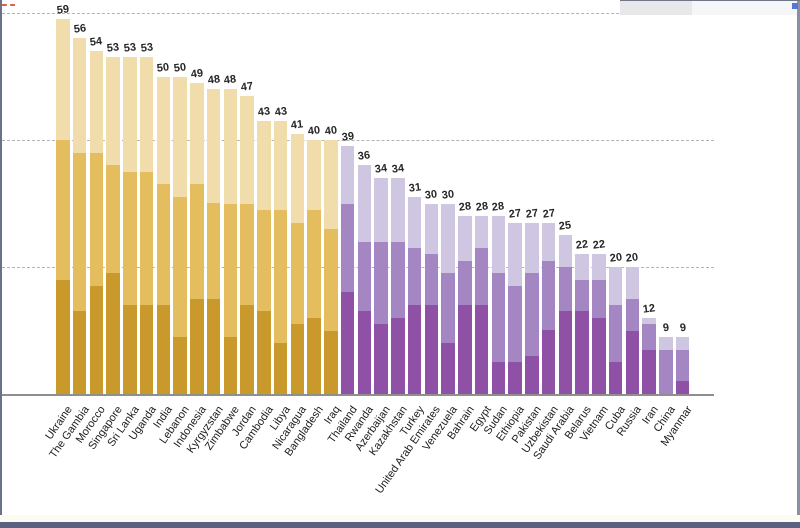  What do you see at coordinates (548, 362) in the screenshot?
I see `segment-dark-uzbekistan` at bounding box center [548, 362].